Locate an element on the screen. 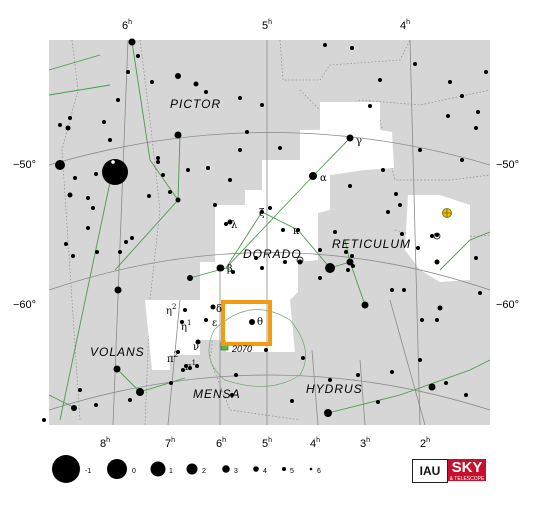 This screenshot has height=522, width=533. ra-bottom-6: 6h is located at coordinates (221, 443).